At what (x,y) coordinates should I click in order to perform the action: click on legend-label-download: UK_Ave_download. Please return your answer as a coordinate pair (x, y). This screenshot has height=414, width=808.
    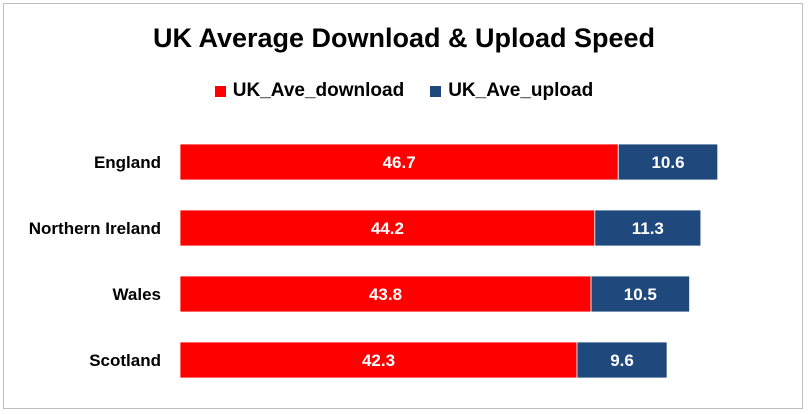
    Looking at the image, I should click on (318, 90).